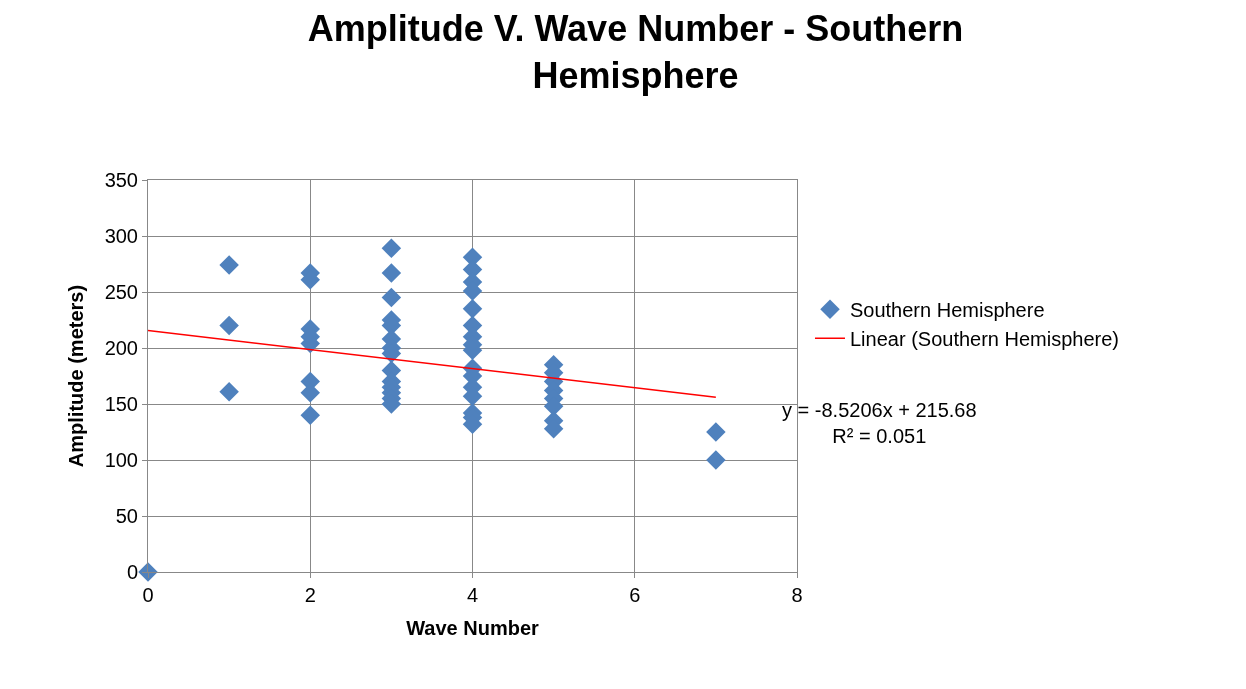  What do you see at coordinates (148, 595) in the screenshot?
I see `x-tick-label: 0` at bounding box center [148, 595].